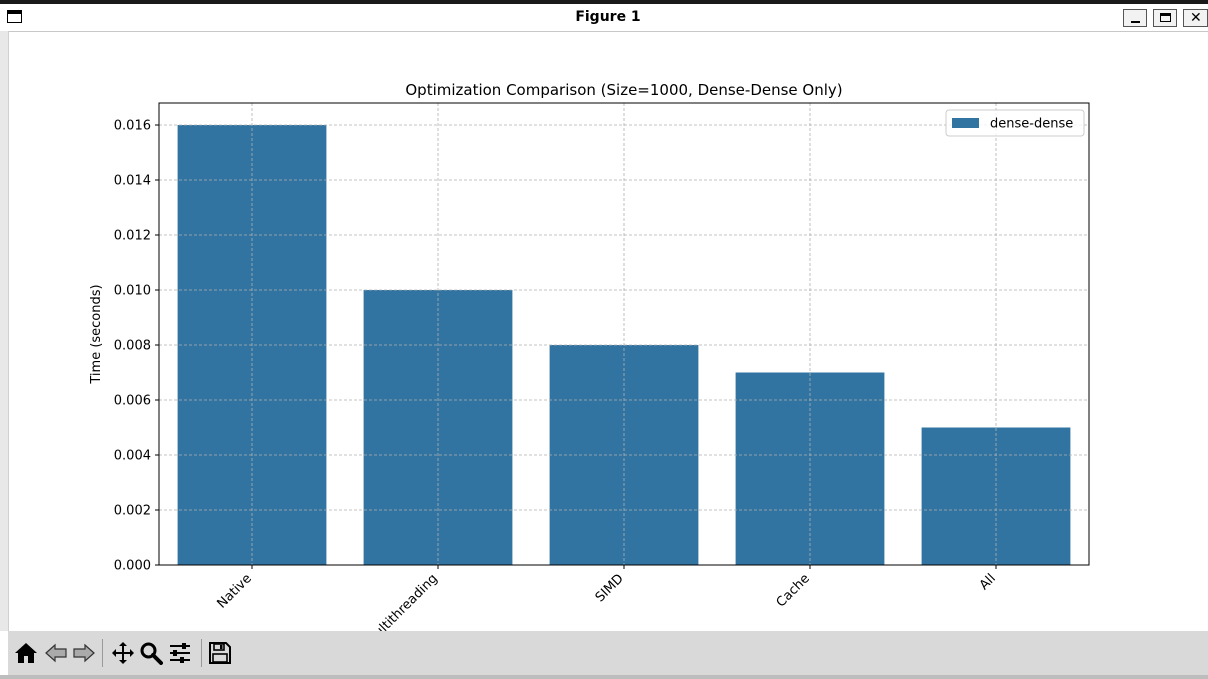 The height and width of the screenshot is (679, 1208). What do you see at coordinates (132, 291) in the screenshot?
I see `y-tick-label: 0.010` at bounding box center [132, 291].